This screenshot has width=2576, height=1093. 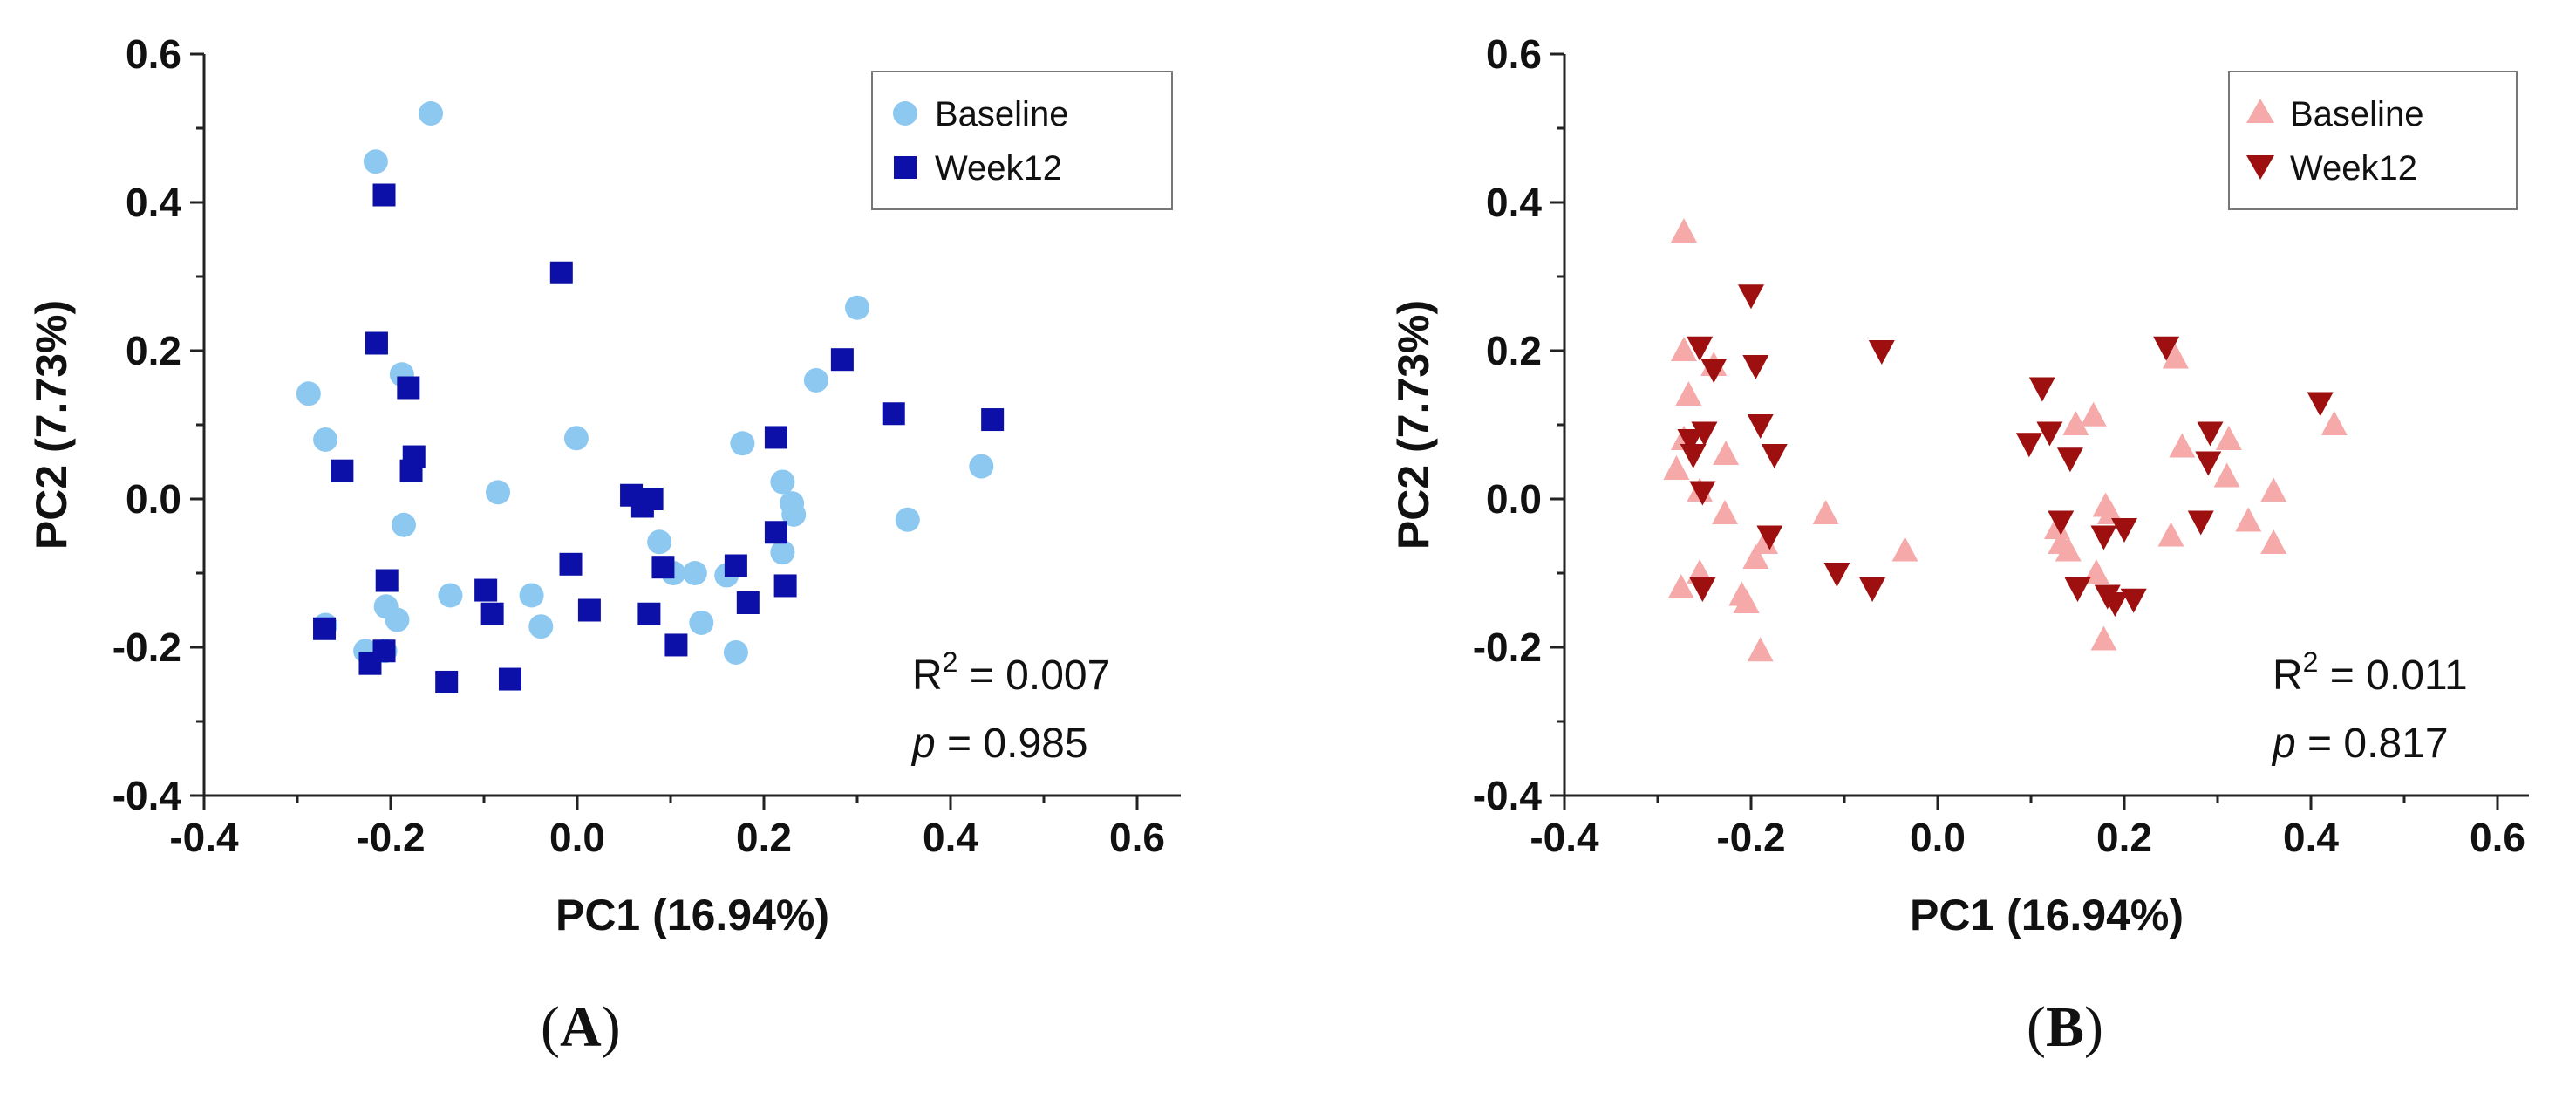 What do you see at coordinates (1564, 837) in the screenshot?
I see `panel-b-x-tick-label: -0.4` at bounding box center [1564, 837].